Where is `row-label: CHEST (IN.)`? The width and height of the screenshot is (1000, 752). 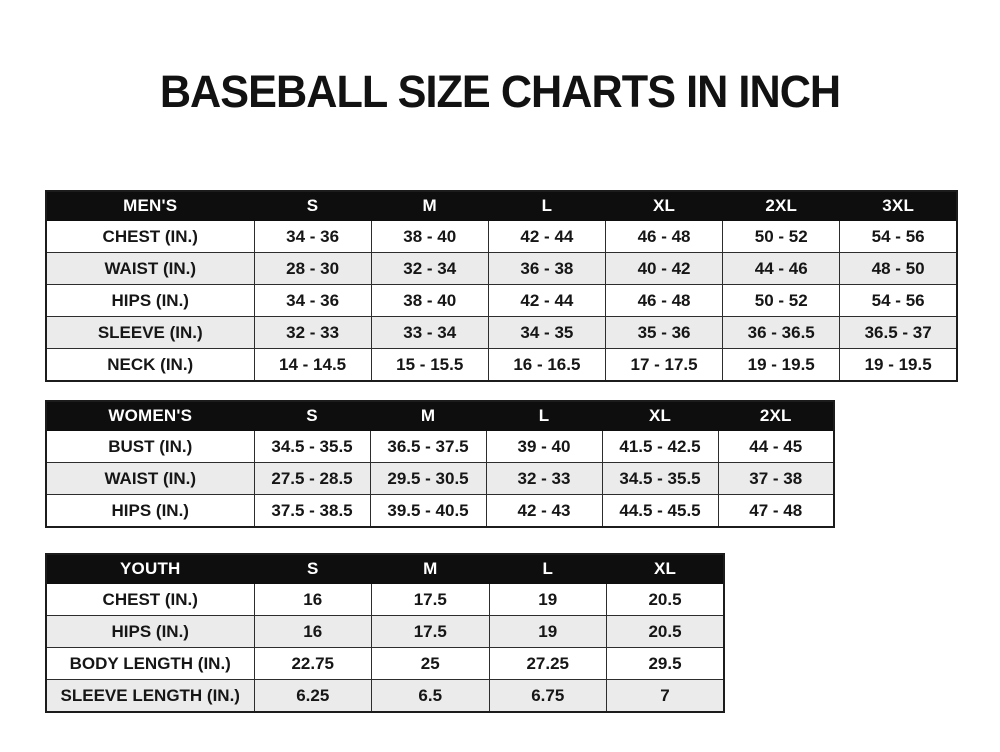
row-label: CHEST (IN.) is located at coordinates (150, 599).